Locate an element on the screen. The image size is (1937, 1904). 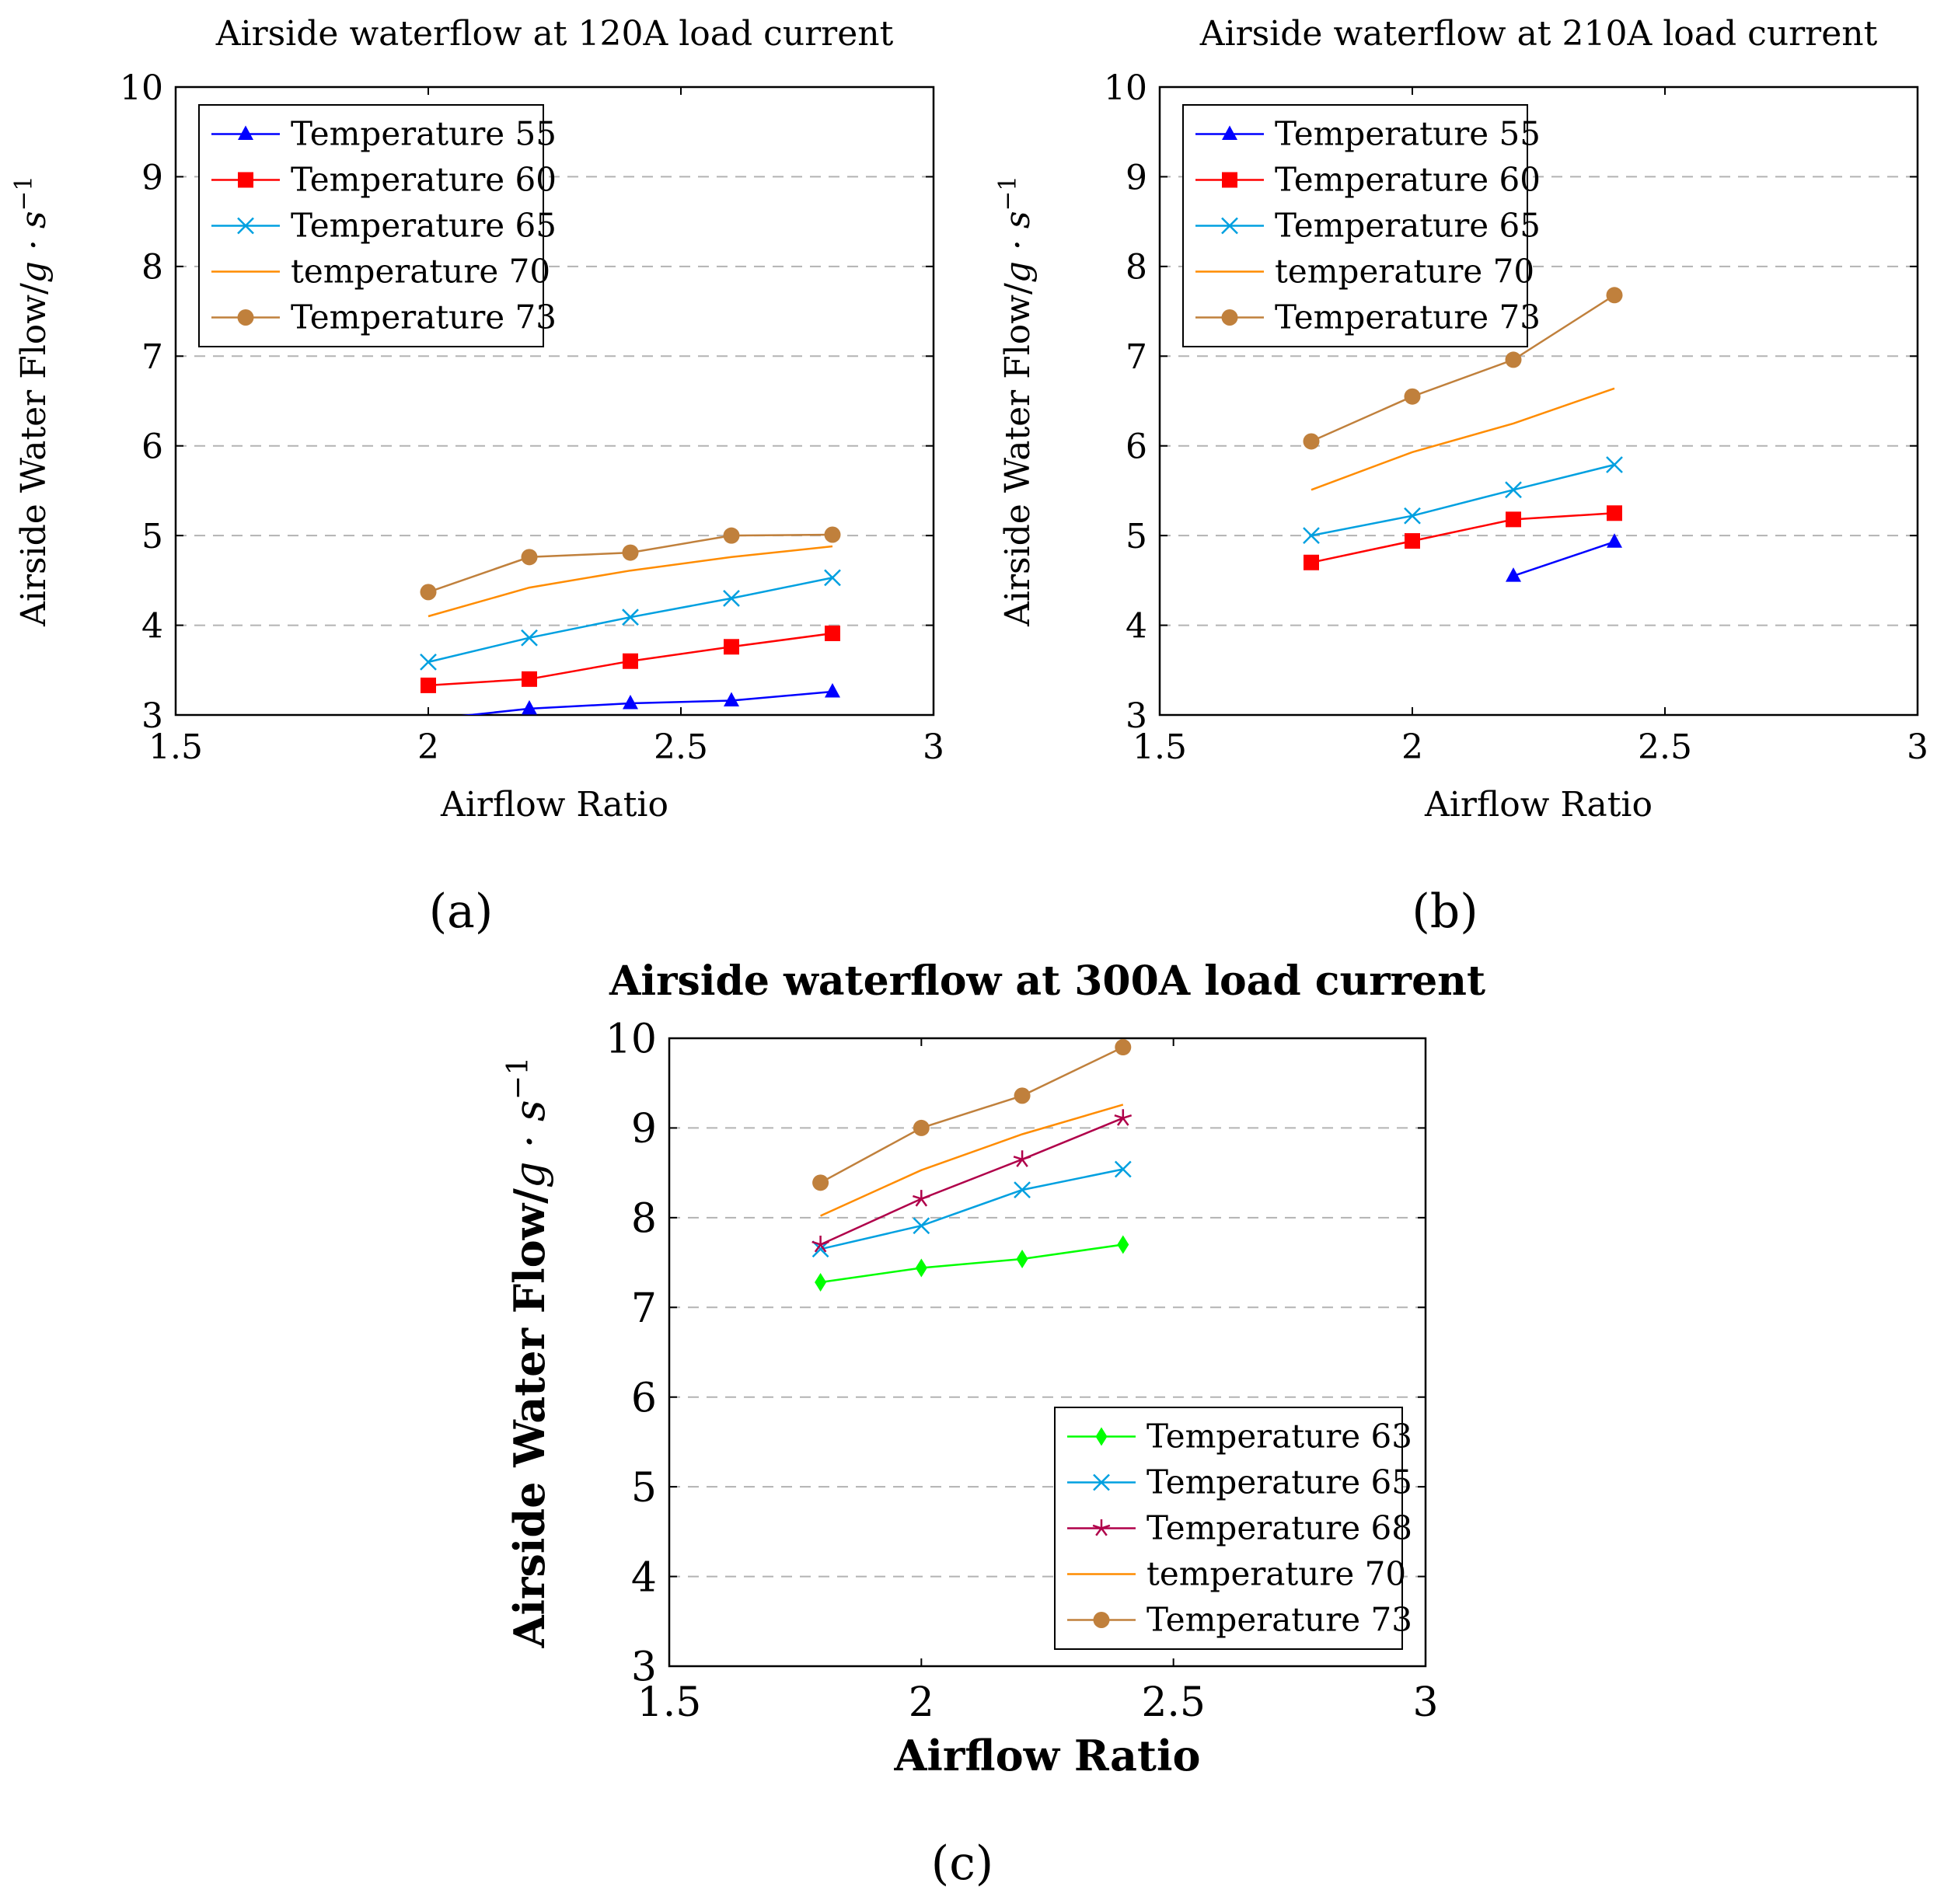
y-axis-label: Airside Water Flow/g · s−1 is located at coordinates (527, 1353).